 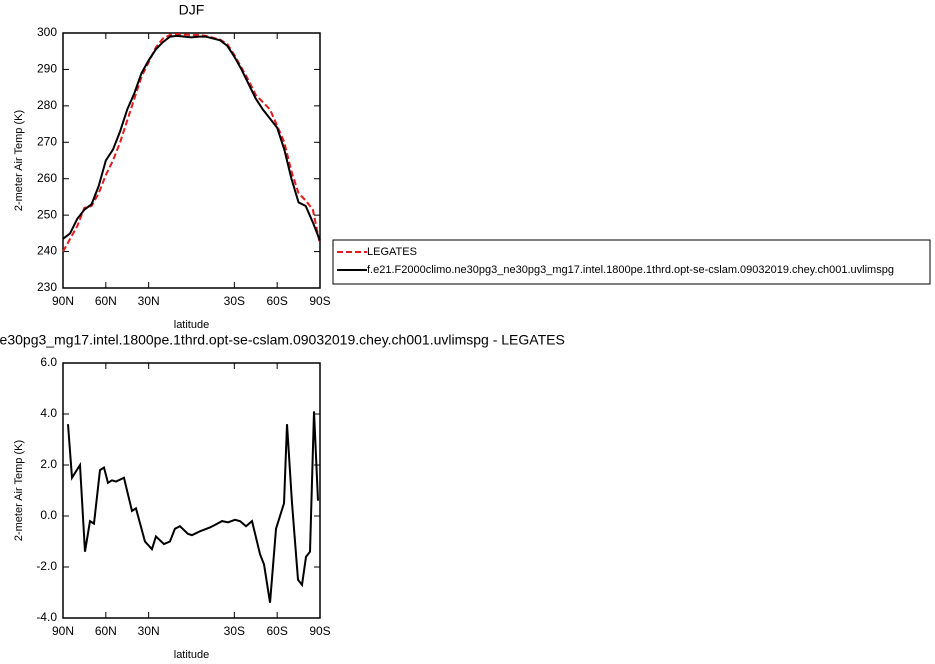 What do you see at coordinates (631, 262) in the screenshot?
I see `legend-box` at bounding box center [631, 262].